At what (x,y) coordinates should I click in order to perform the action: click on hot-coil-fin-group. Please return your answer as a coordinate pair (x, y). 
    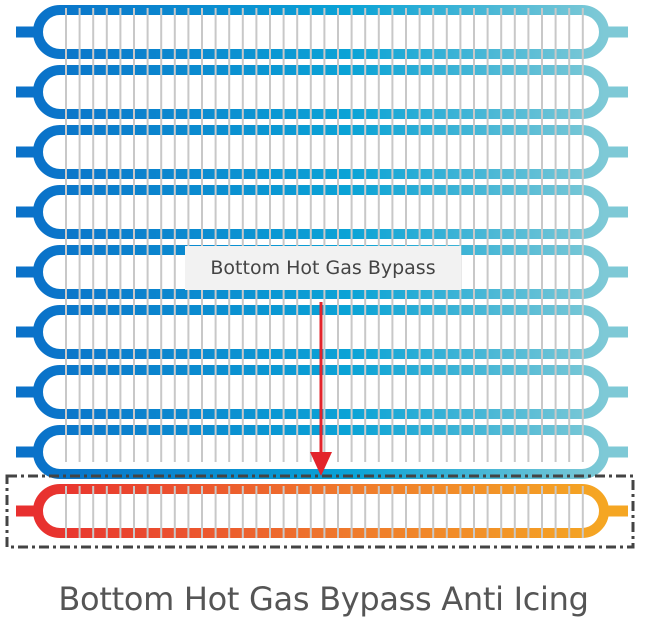
    Looking at the image, I should click on (324, 512).